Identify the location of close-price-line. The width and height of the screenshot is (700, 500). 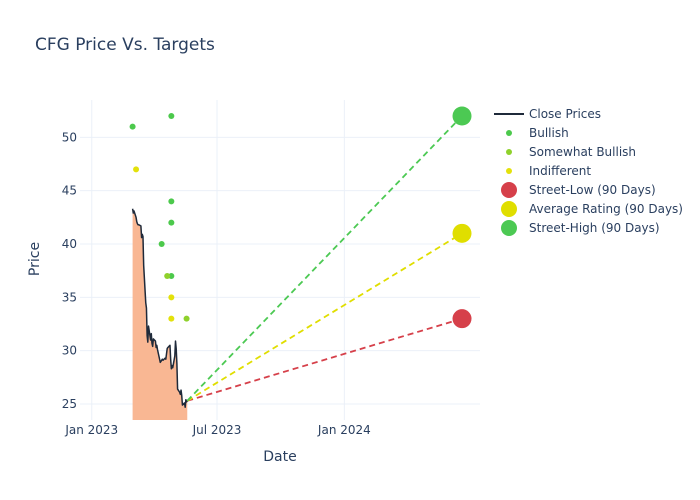
(159, 308).